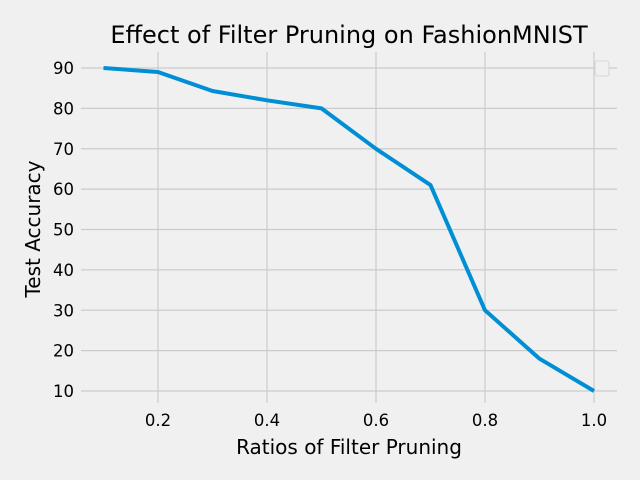 The width and height of the screenshot is (640, 480). I want to click on y-tick-label: 80, so click(63, 108).